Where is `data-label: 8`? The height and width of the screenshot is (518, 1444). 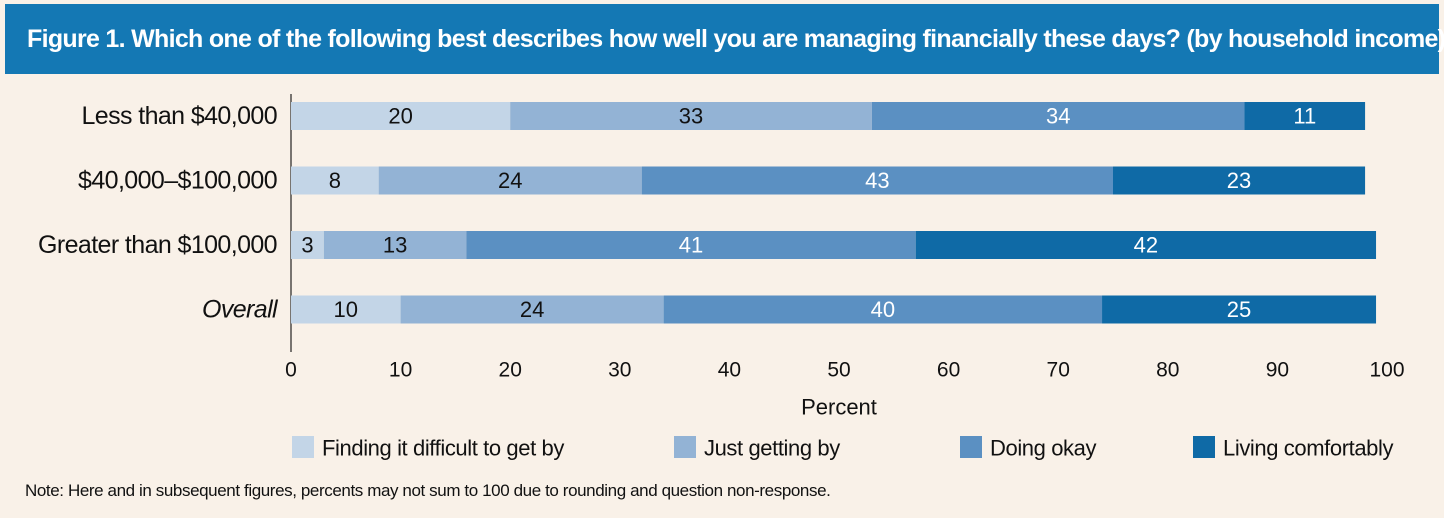
data-label: 8 is located at coordinates (335, 180).